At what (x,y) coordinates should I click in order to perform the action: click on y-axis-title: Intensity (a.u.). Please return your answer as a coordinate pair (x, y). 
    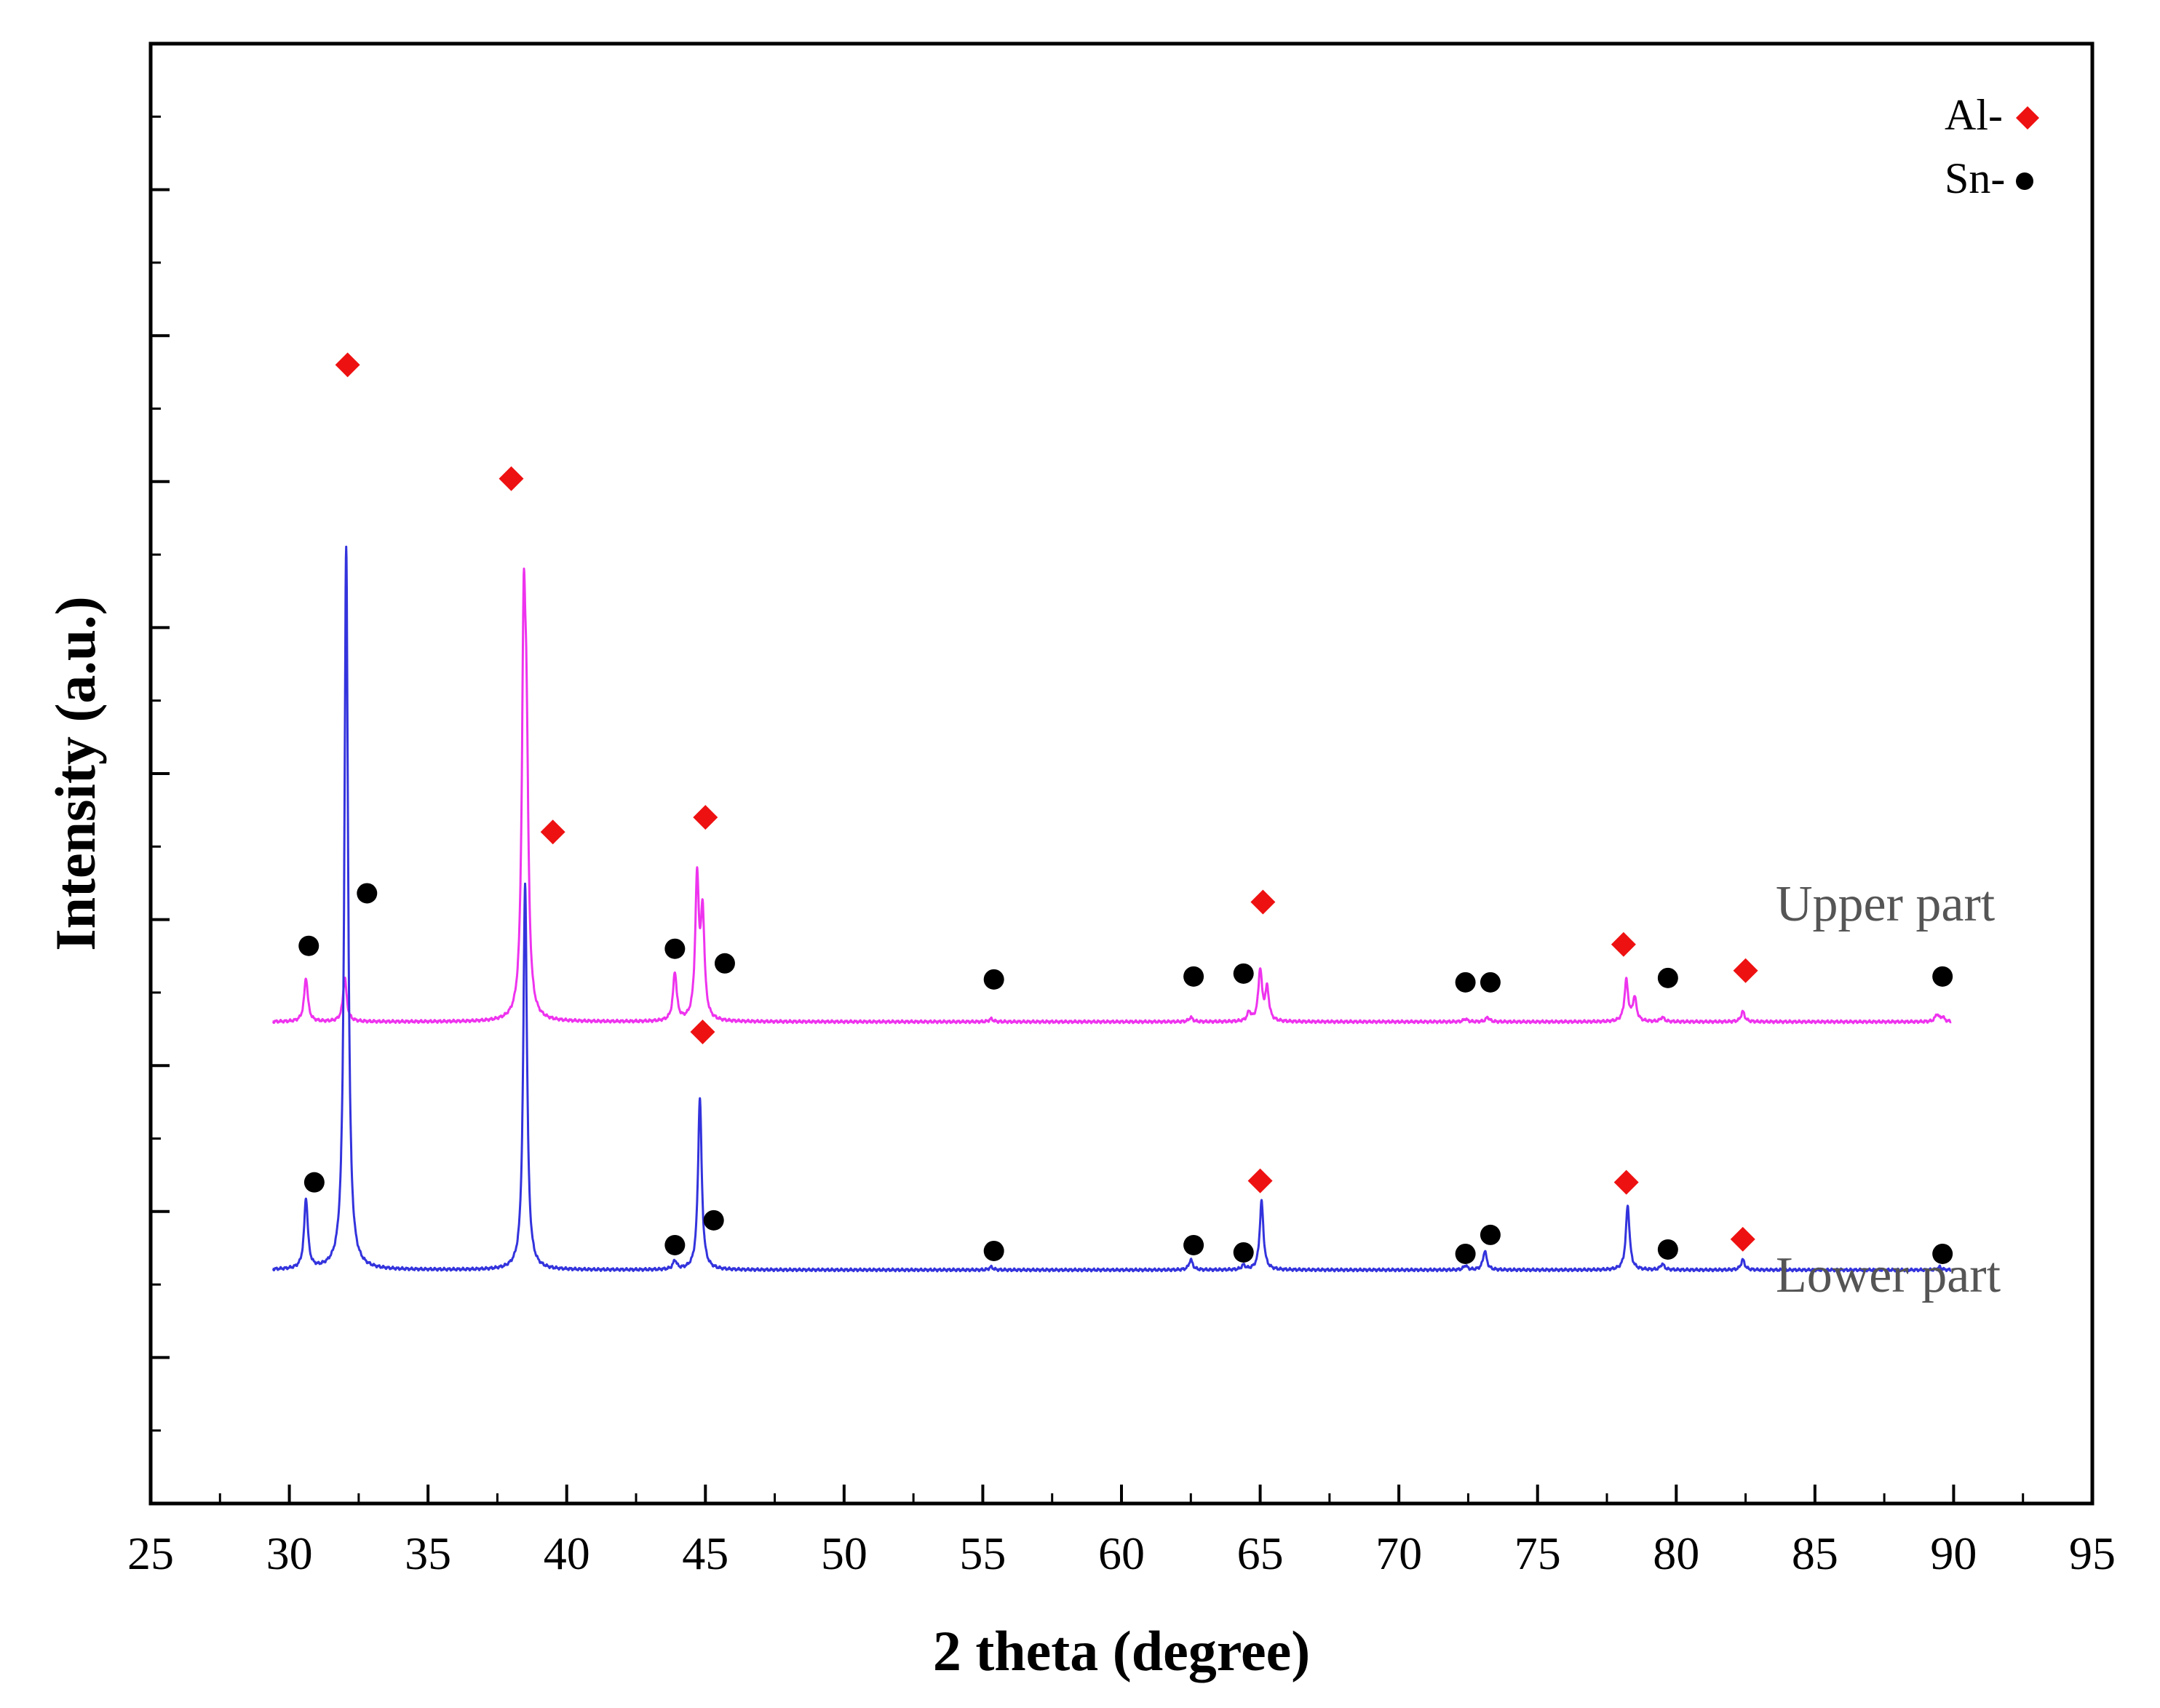
    Looking at the image, I should click on (75, 773).